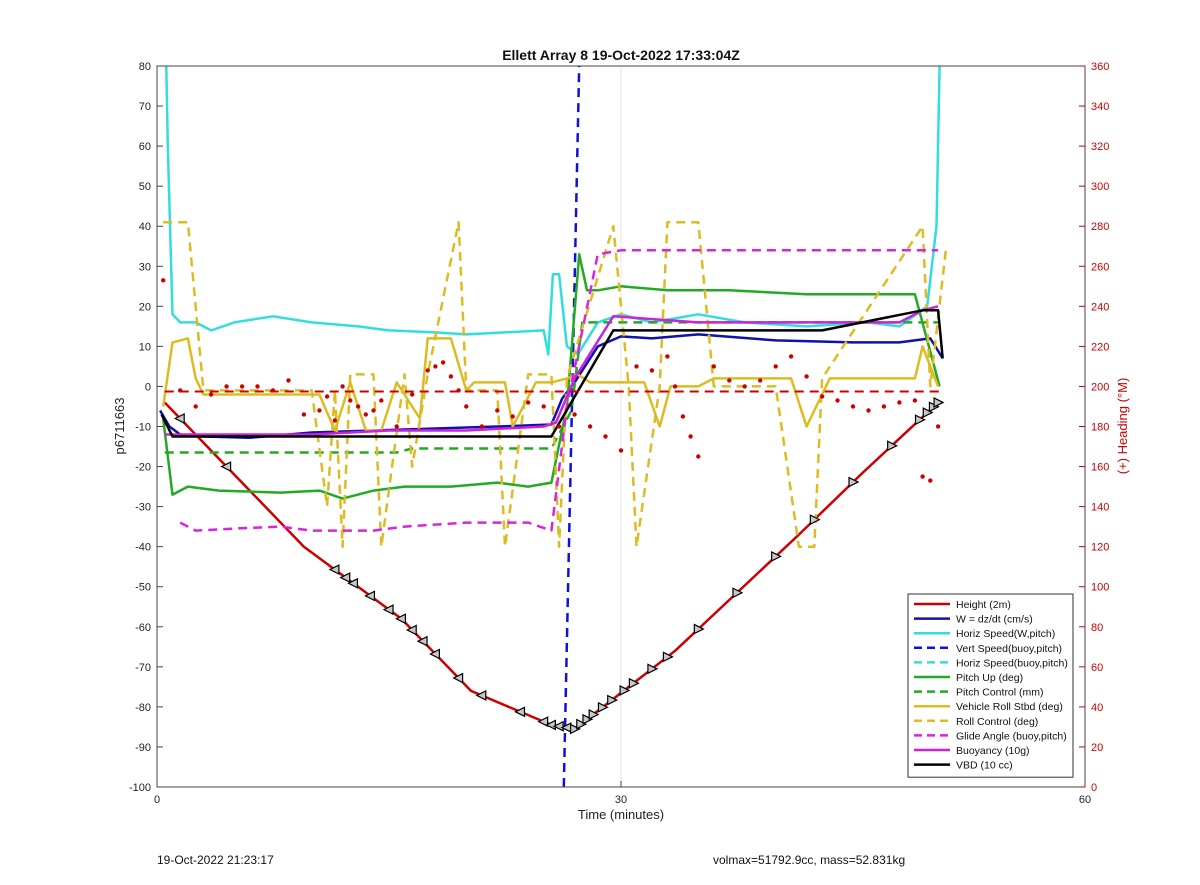  I want to click on y-tick-label: -10, so click(143, 428).